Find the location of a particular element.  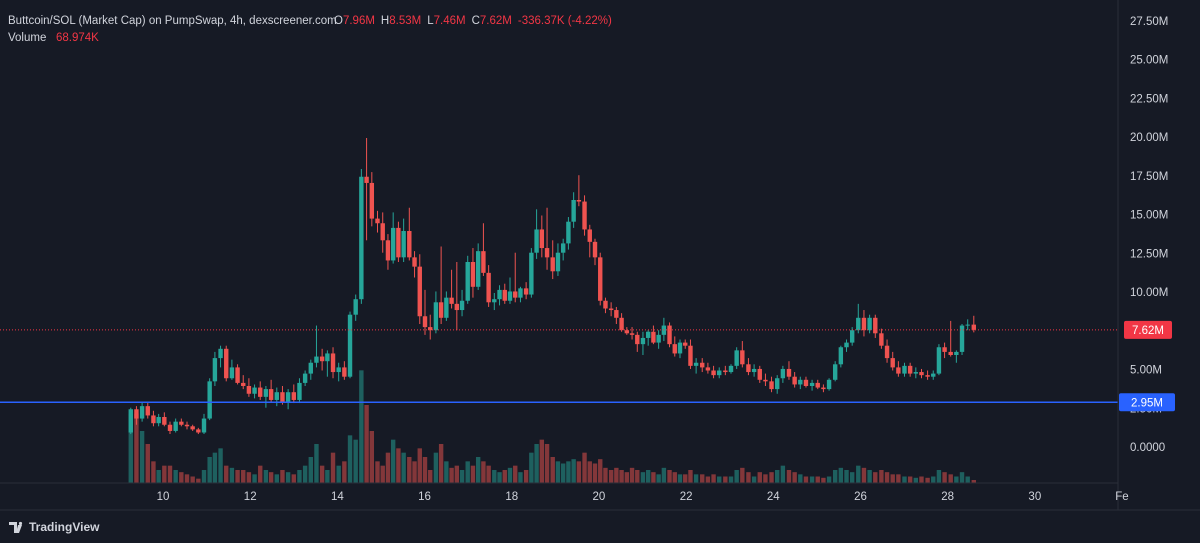

x-tick-label: 16 is located at coordinates (424, 497).